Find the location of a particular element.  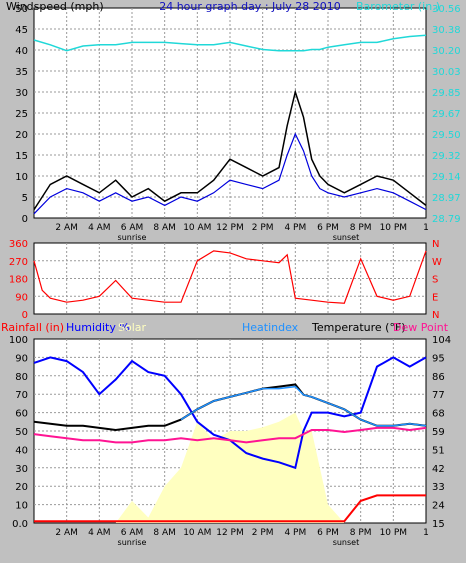

y-tick-right: 30.38 is located at coordinates (446, 30).